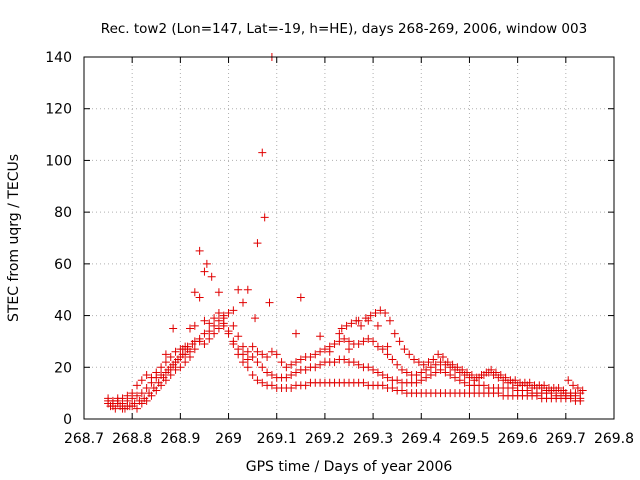 The width and height of the screenshot is (640, 480). I want to click on x-tick-label: 269.6, so click(518, 439).